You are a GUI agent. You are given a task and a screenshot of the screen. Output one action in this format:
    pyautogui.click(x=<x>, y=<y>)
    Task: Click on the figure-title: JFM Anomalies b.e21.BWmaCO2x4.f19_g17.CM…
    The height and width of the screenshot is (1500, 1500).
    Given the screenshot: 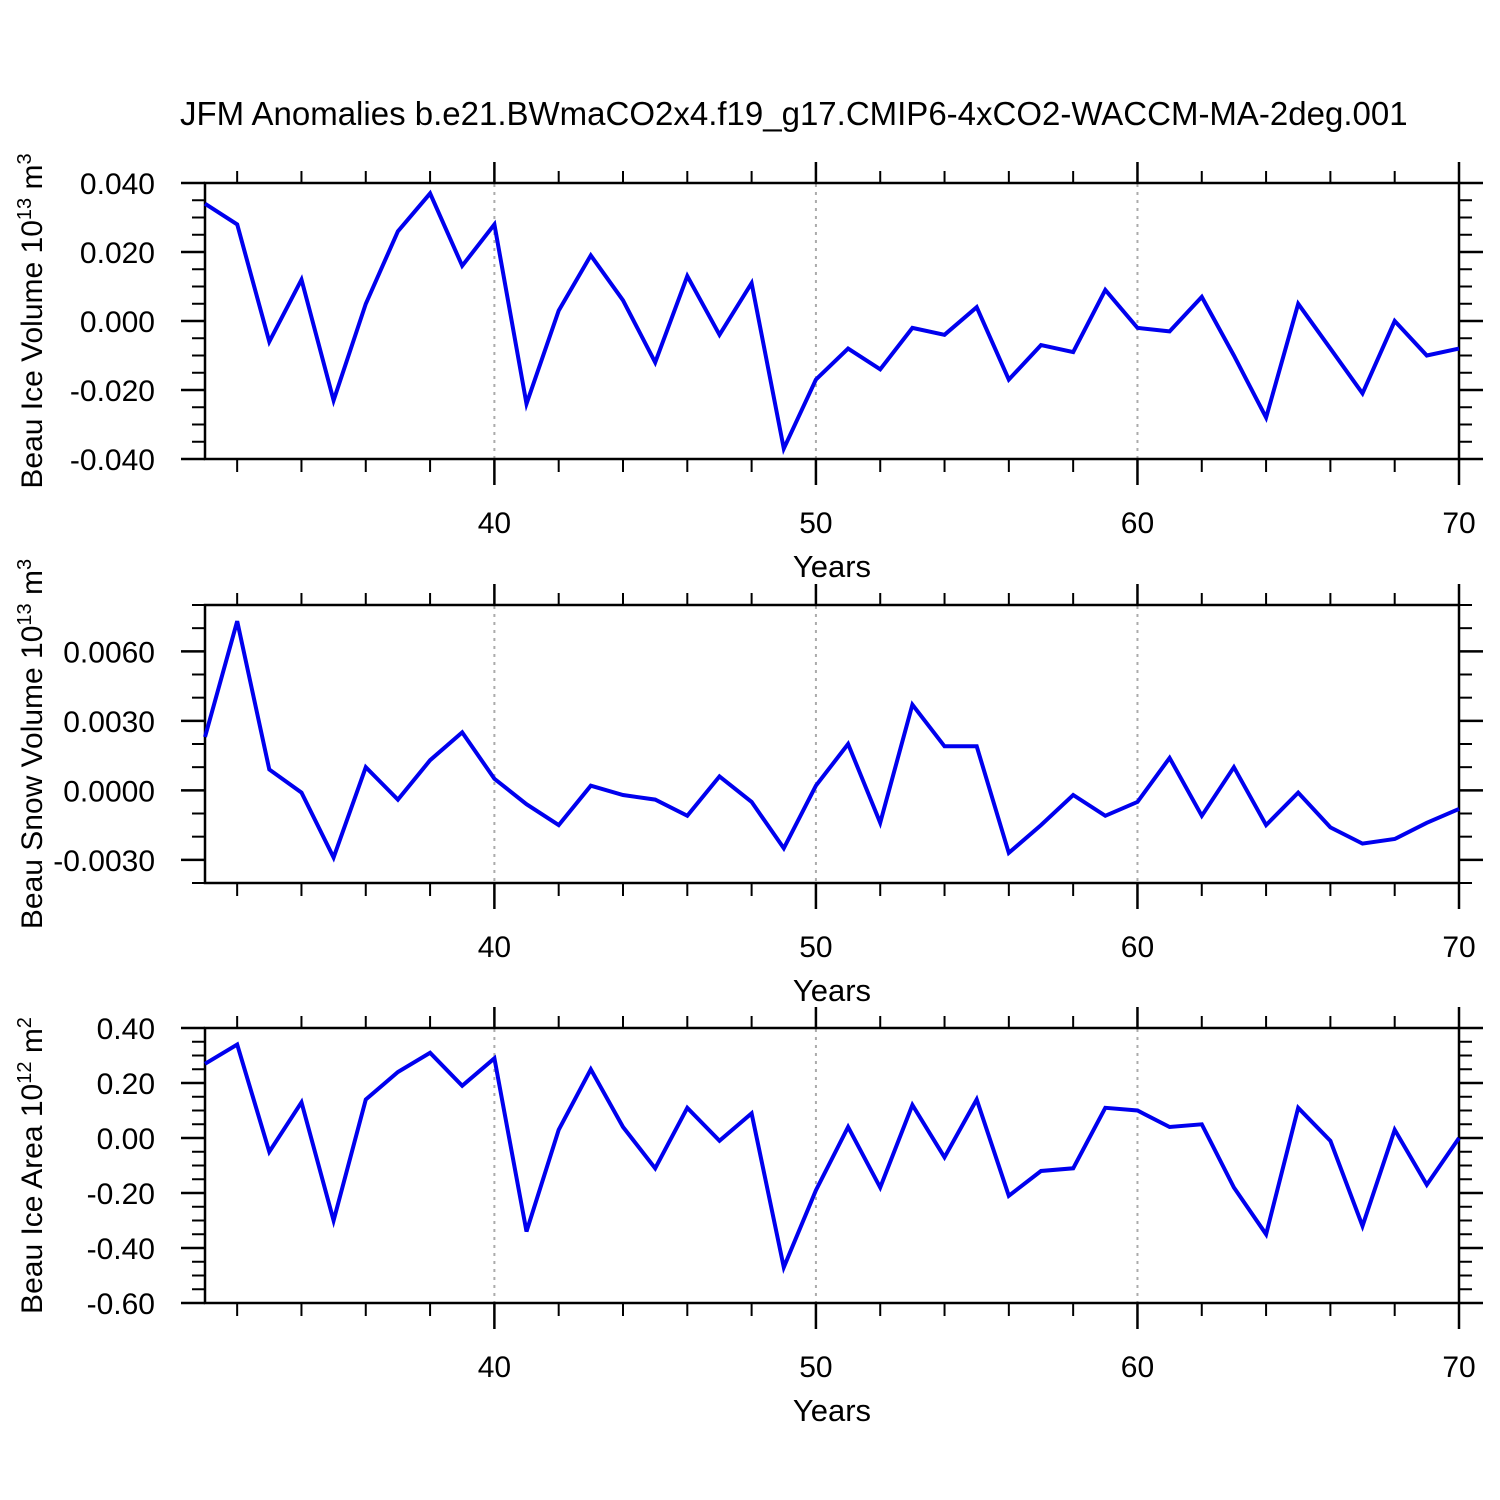 What is the action you would take?
    pyautogui.click(x=794, y=113)
    